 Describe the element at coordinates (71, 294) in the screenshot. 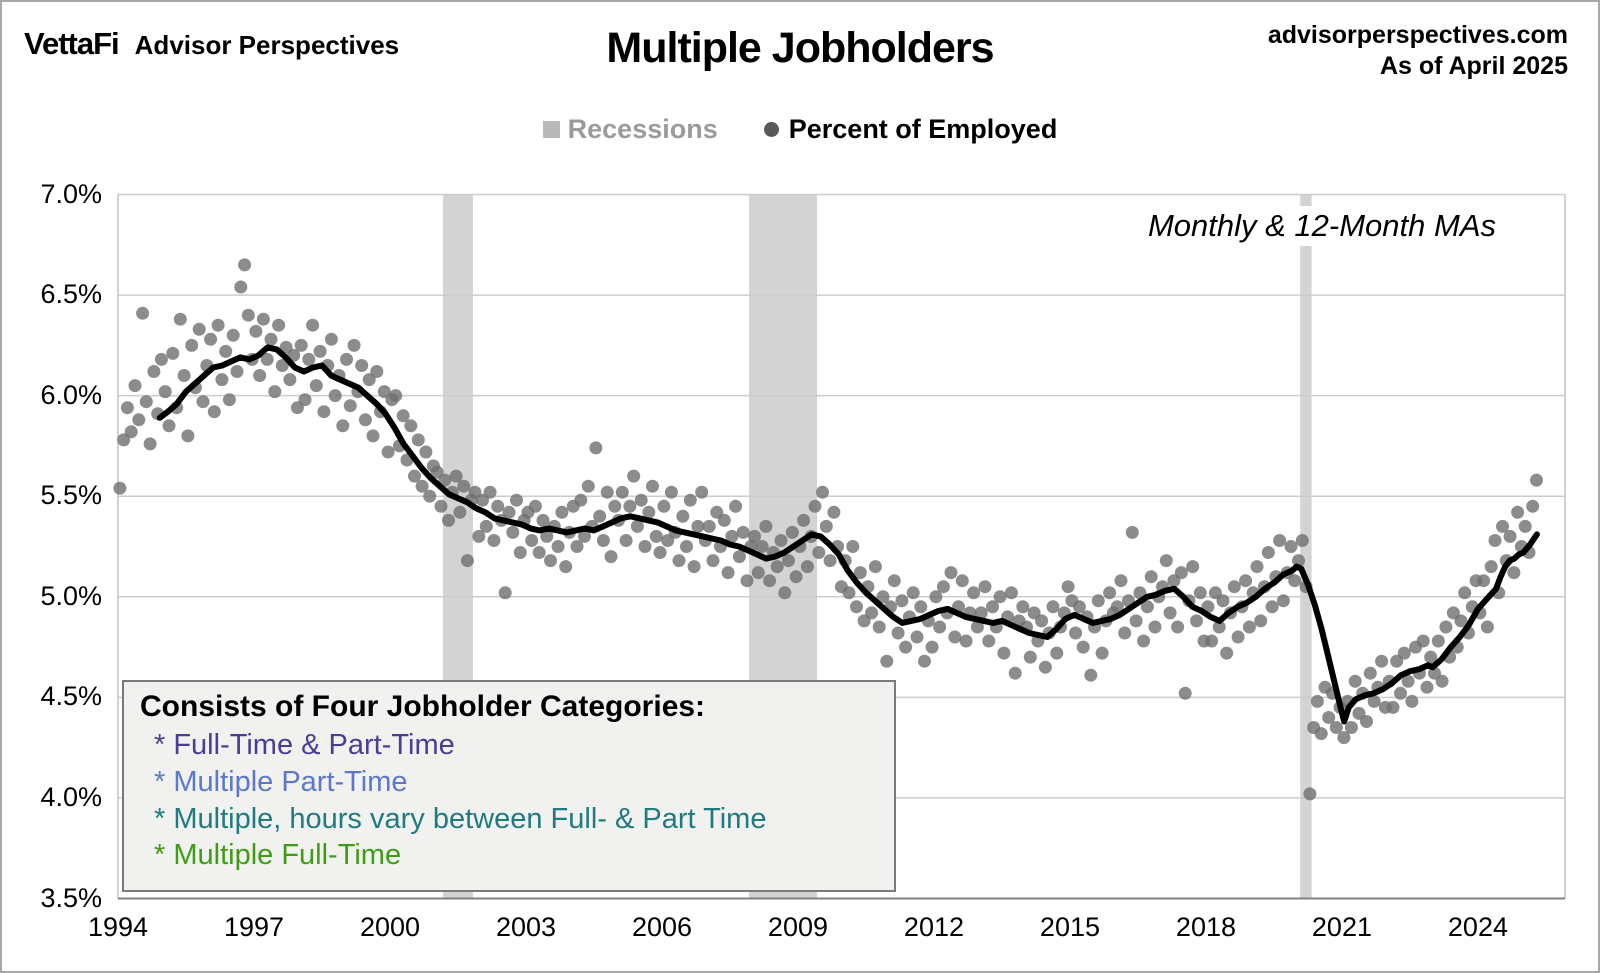

I see `y-axis-tick-label: 6.5%` at that location.